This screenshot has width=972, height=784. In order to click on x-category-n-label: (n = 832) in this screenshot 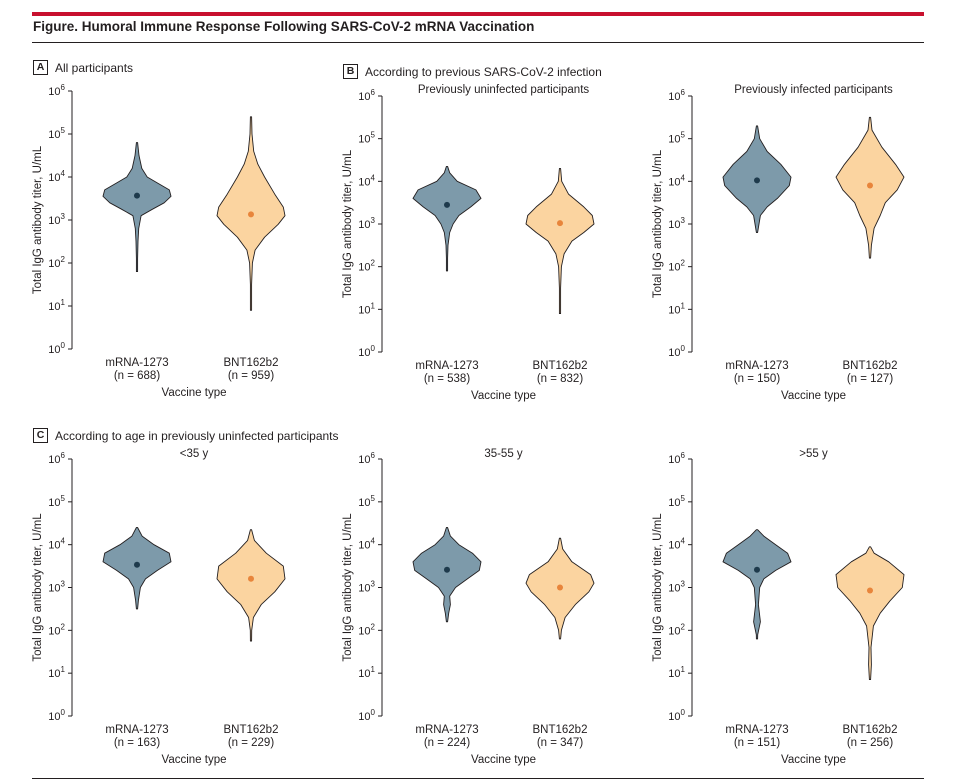, I will do `click(560, 379)`.